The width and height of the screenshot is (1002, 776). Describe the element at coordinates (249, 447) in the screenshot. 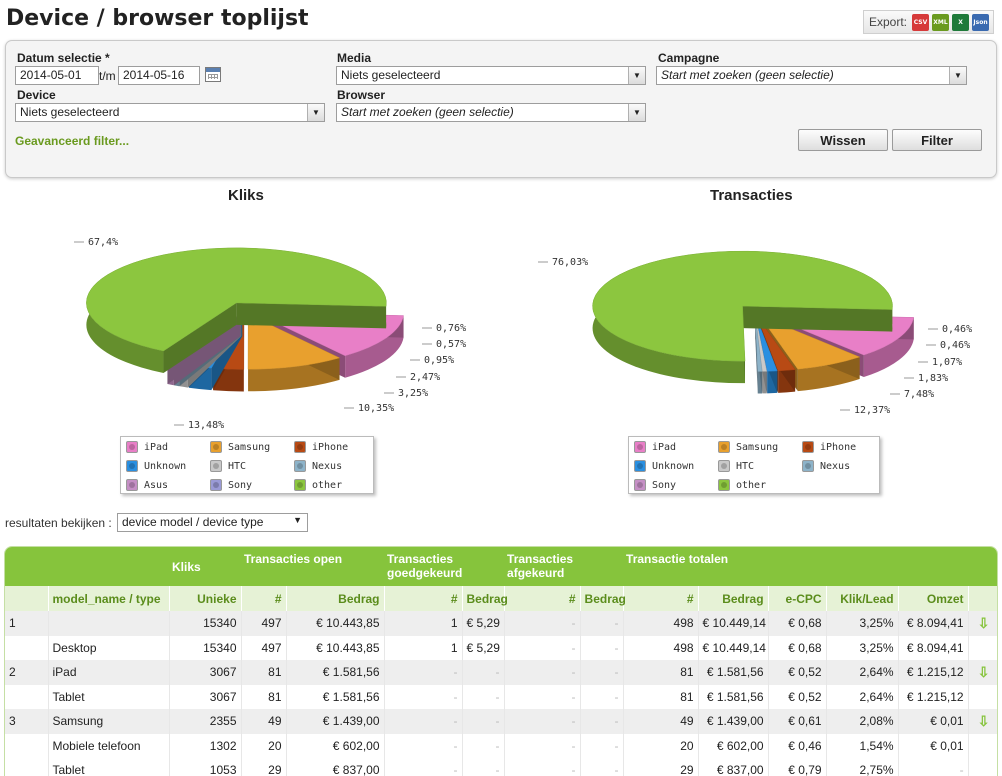

I see `legend-label: Samsung` at that location.